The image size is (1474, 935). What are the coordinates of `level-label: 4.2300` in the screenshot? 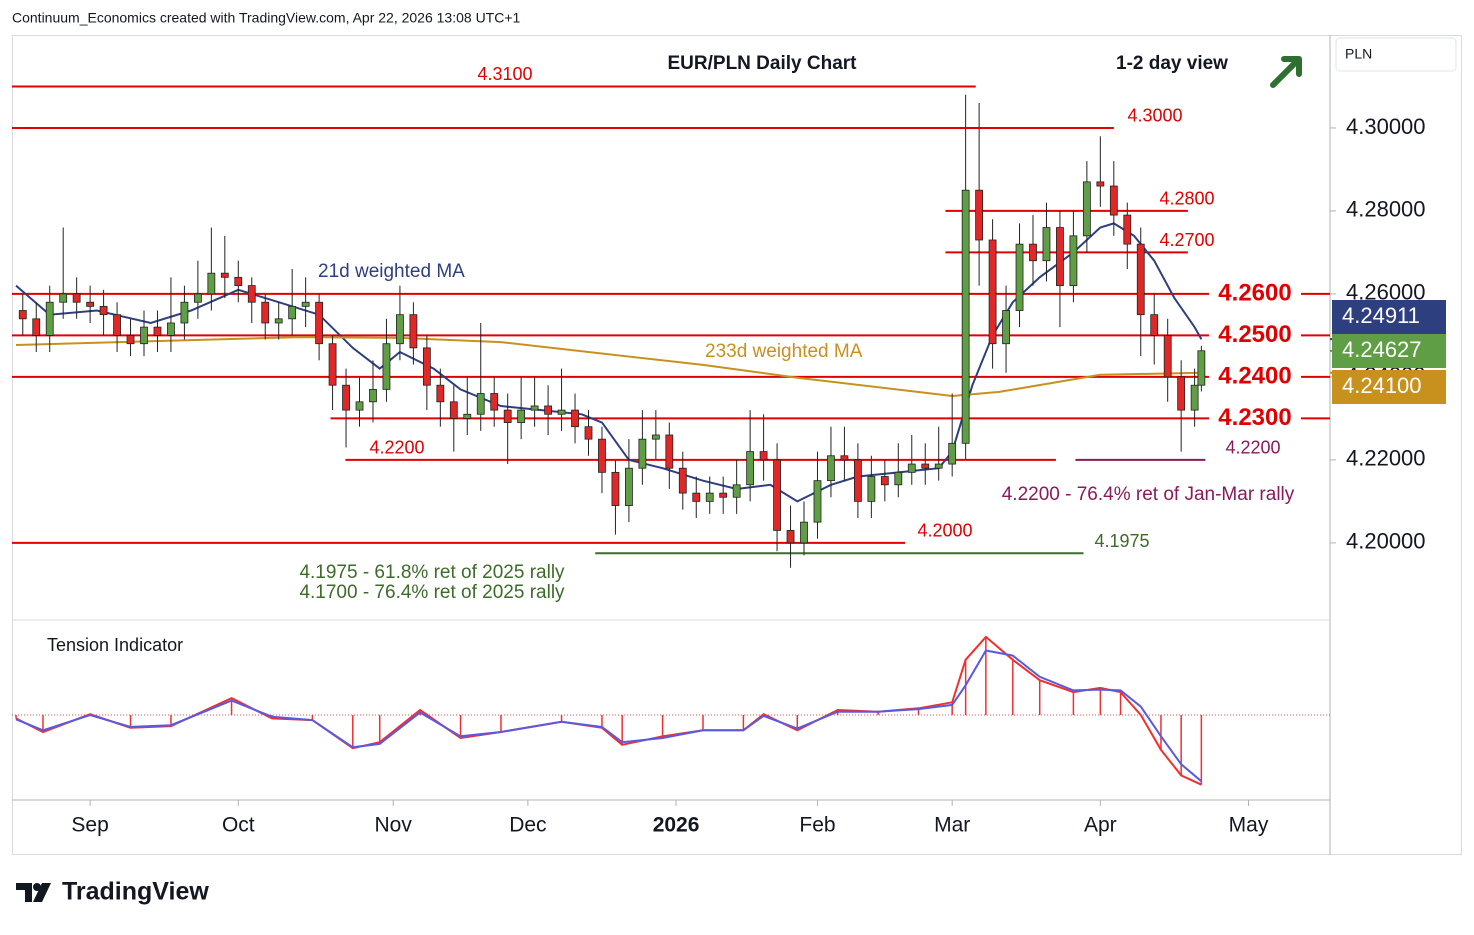 It's located at (1254, 417).